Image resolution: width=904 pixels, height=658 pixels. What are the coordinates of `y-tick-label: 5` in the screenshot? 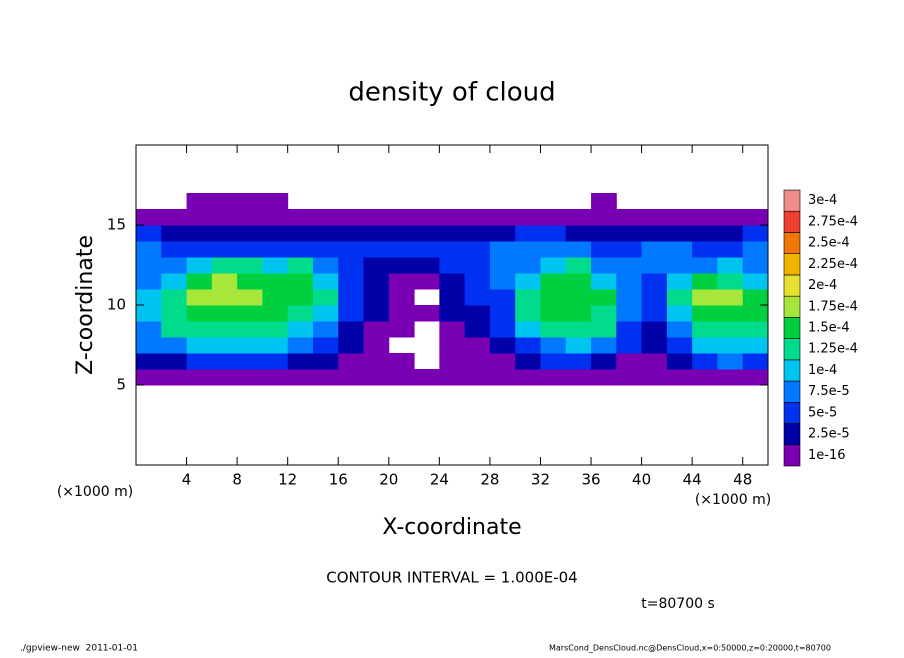 It's located at (121, 385).